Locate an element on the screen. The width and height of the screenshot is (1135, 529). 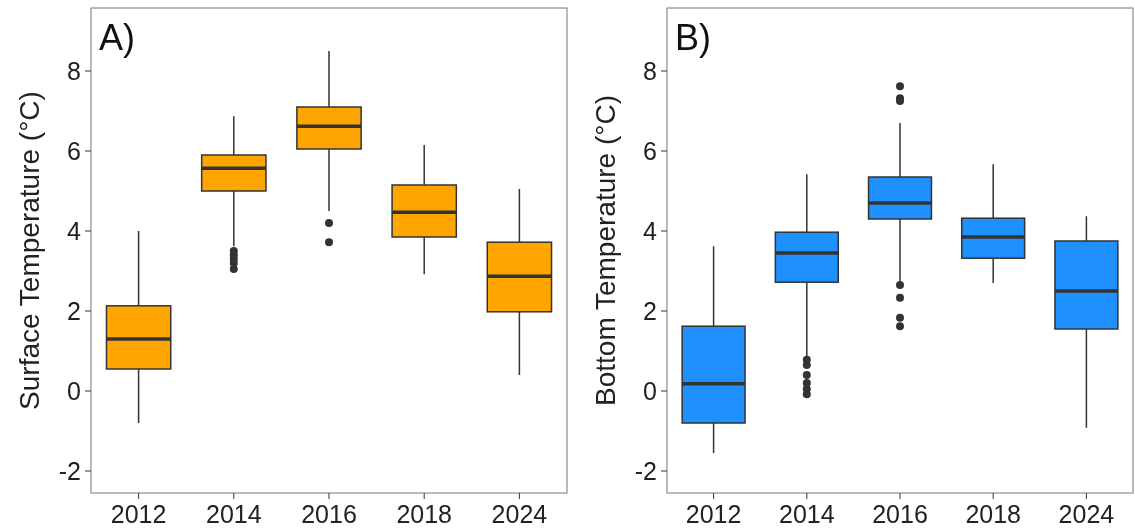
chart-title: B) is located at coordinates (693, 37).